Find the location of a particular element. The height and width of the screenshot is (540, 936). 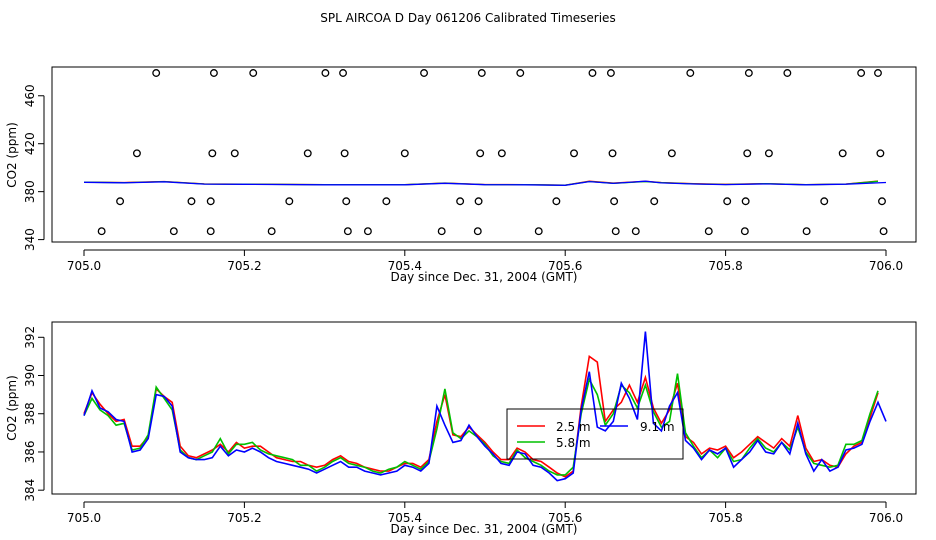

top-x-tick-label: 705.6 is located at coordinates (565, 266).